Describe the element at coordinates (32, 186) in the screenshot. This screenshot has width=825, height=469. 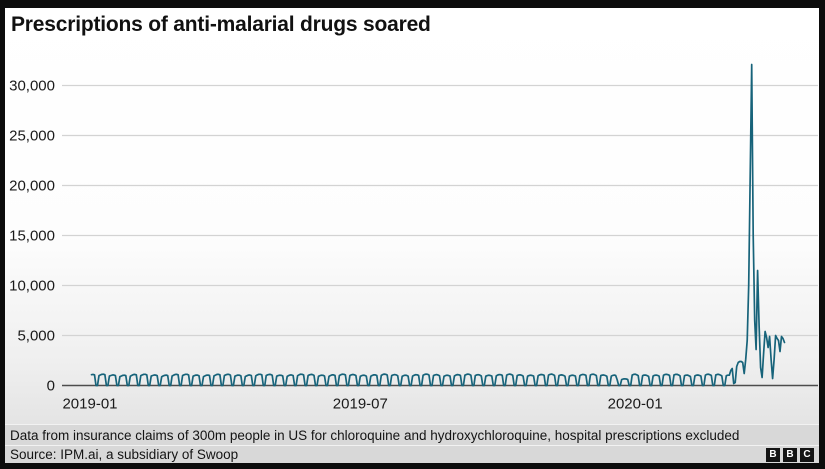
I see `y-tick-label: 20,000` at that location.